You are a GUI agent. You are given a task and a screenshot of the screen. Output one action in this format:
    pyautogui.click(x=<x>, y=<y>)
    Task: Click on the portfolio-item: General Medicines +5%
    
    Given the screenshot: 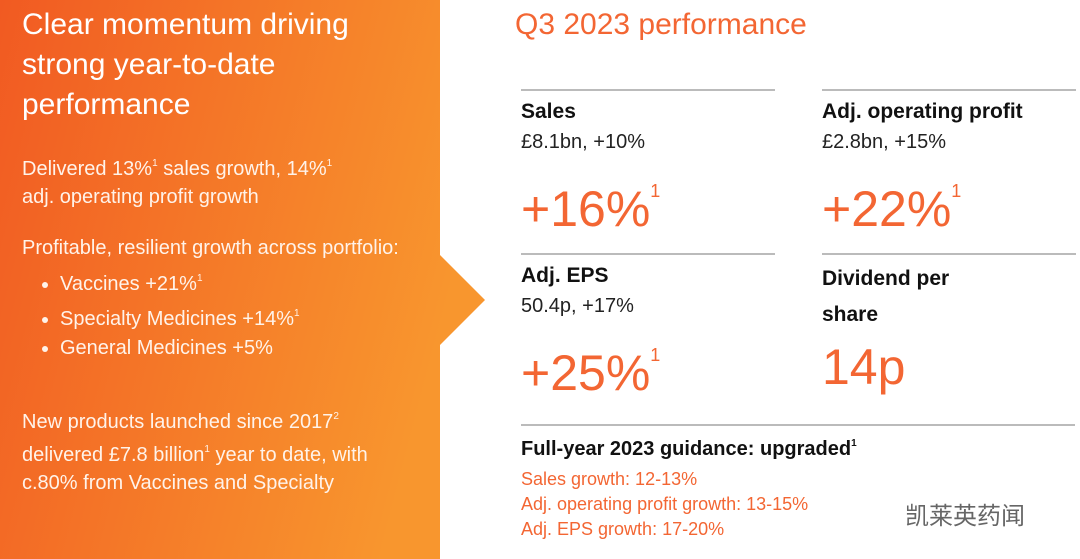 What is the action you would take?
    pyautogui.click(x=231, y=348)
    